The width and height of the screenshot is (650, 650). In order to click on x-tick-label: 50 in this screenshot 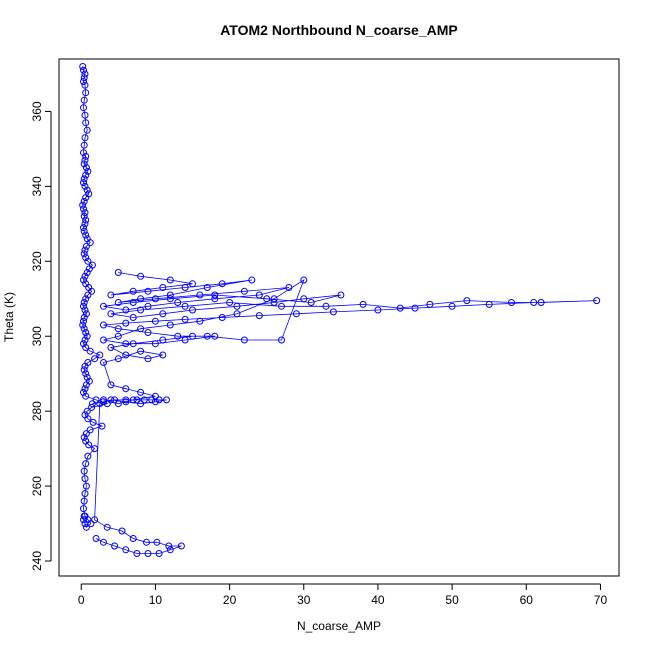, I will do `click(452, 600)`.